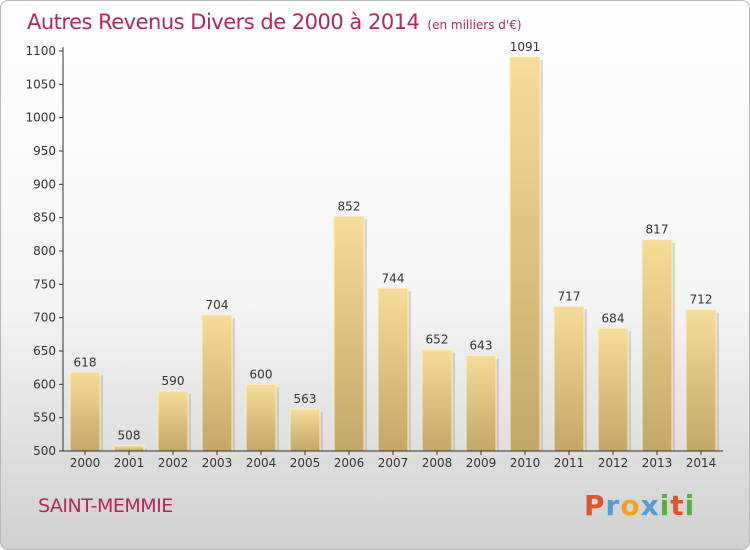 The height and width of the screenshot is (550, 750). Describe the element at coordinates (44, 318) in the screenshot. I see `y-tick-label: 700` at that location.